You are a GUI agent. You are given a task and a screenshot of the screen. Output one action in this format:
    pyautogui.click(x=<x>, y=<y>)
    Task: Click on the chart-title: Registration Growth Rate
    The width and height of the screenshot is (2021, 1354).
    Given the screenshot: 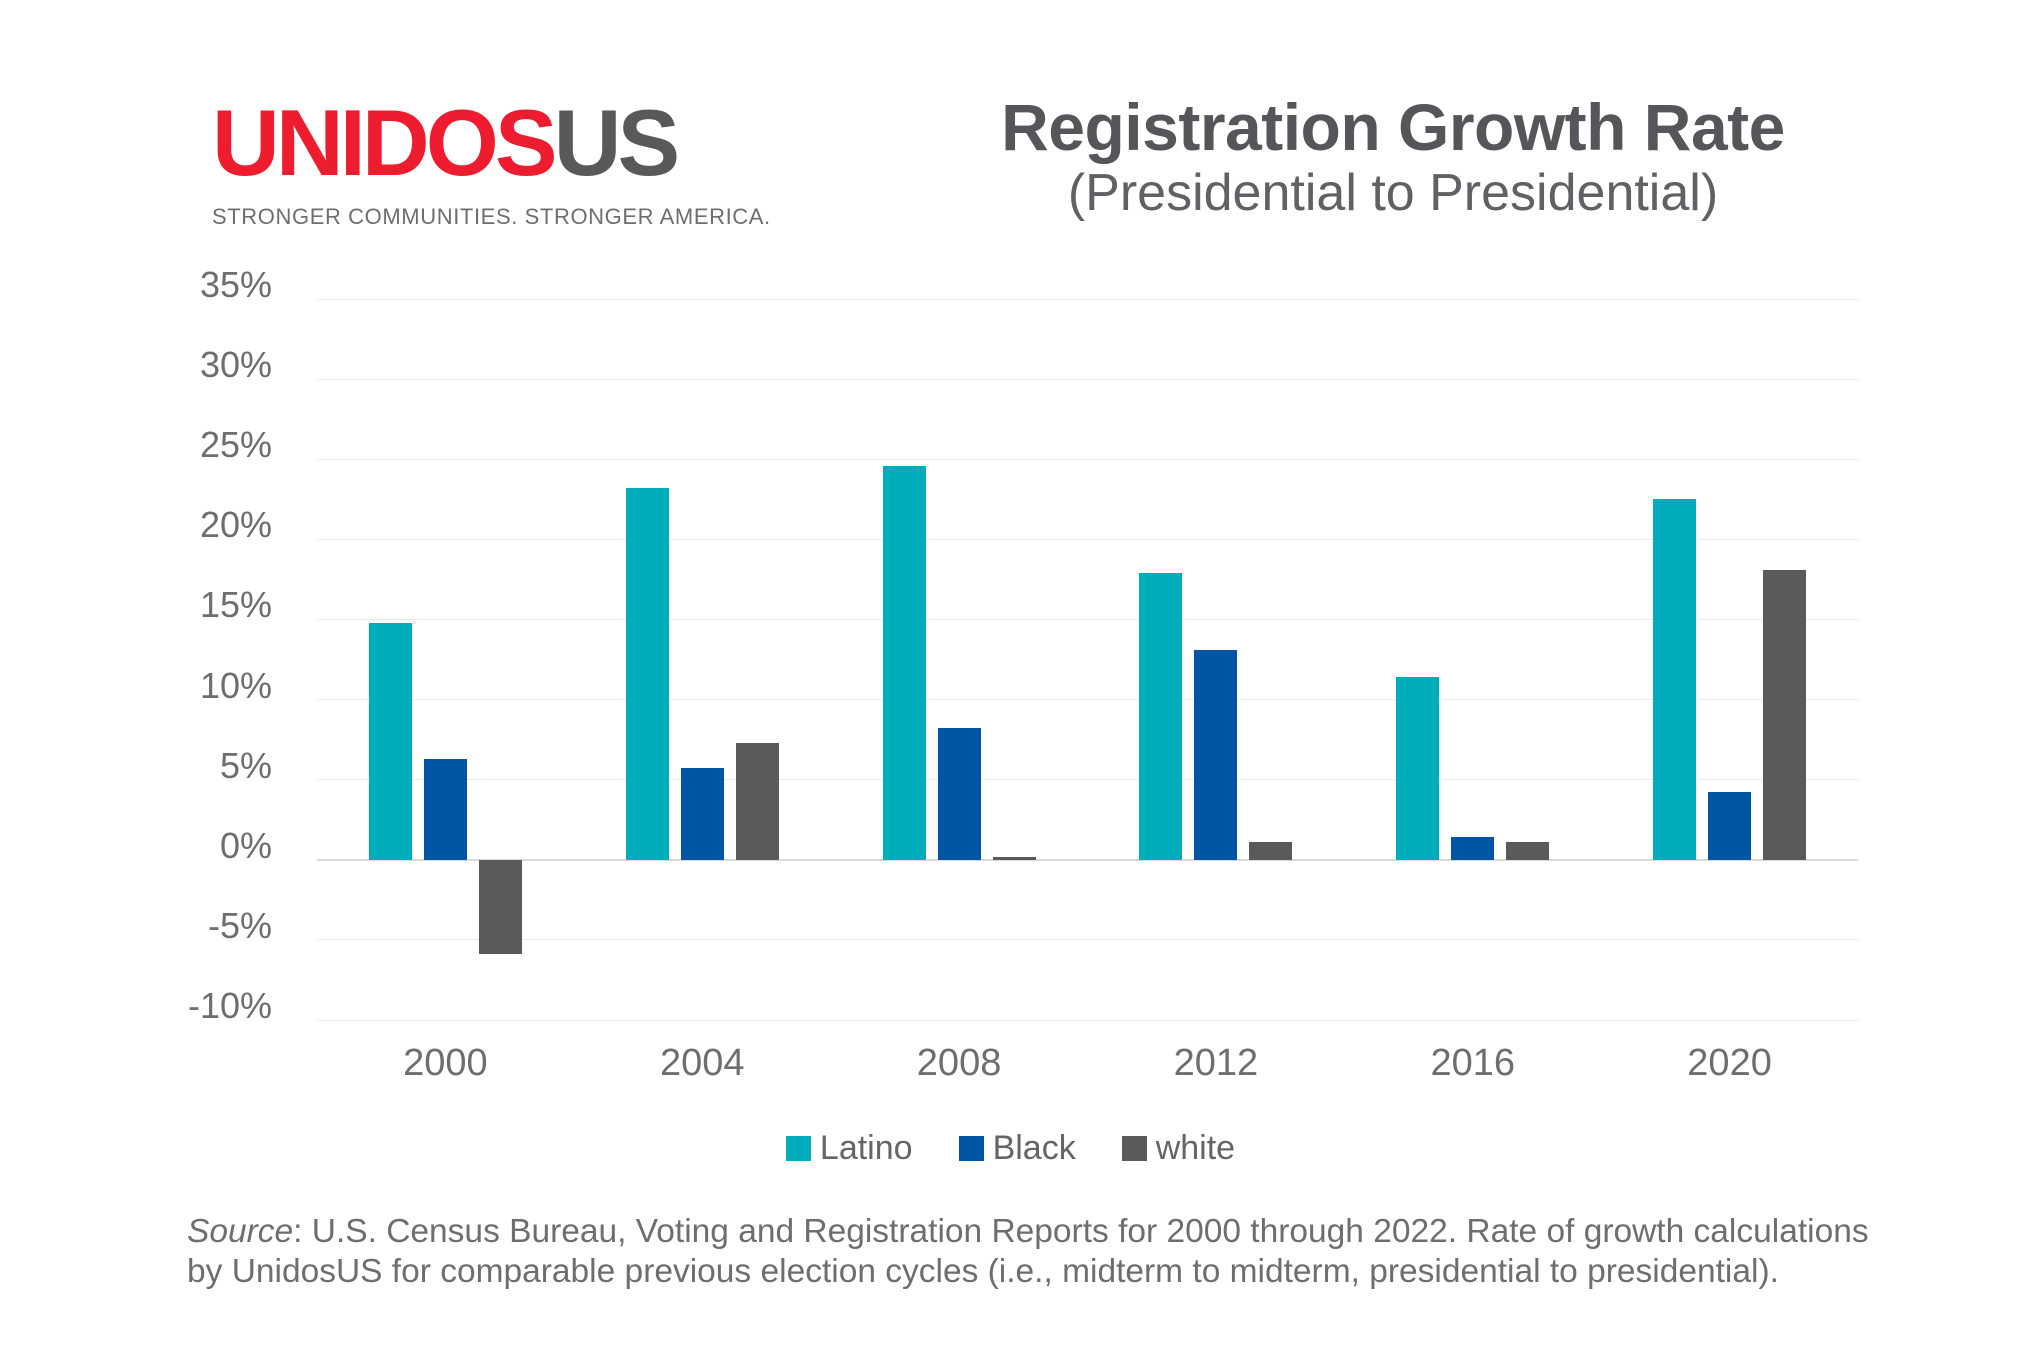 What is the action you would take?
    pyautogui.click(x=1393, y=127)
    